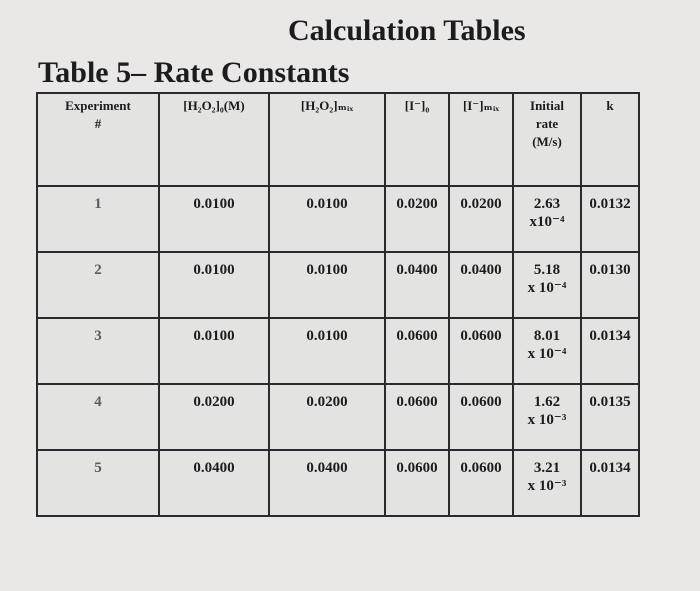 The height and width of the screenshot is (591, 700). What do you see at coordinates (327, 483) in the screenshot?
I see `cell-h2o2-mix: 0.0400` at bounding box center [327, 483].